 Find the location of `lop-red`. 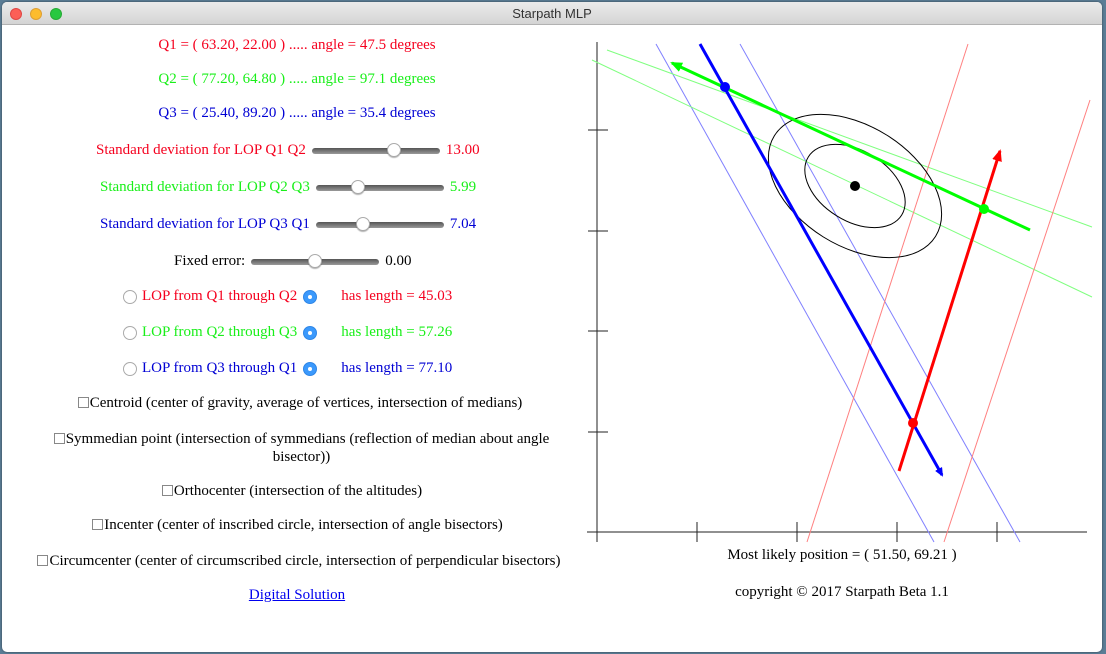

lop-red is located at coordinates (949, 310).